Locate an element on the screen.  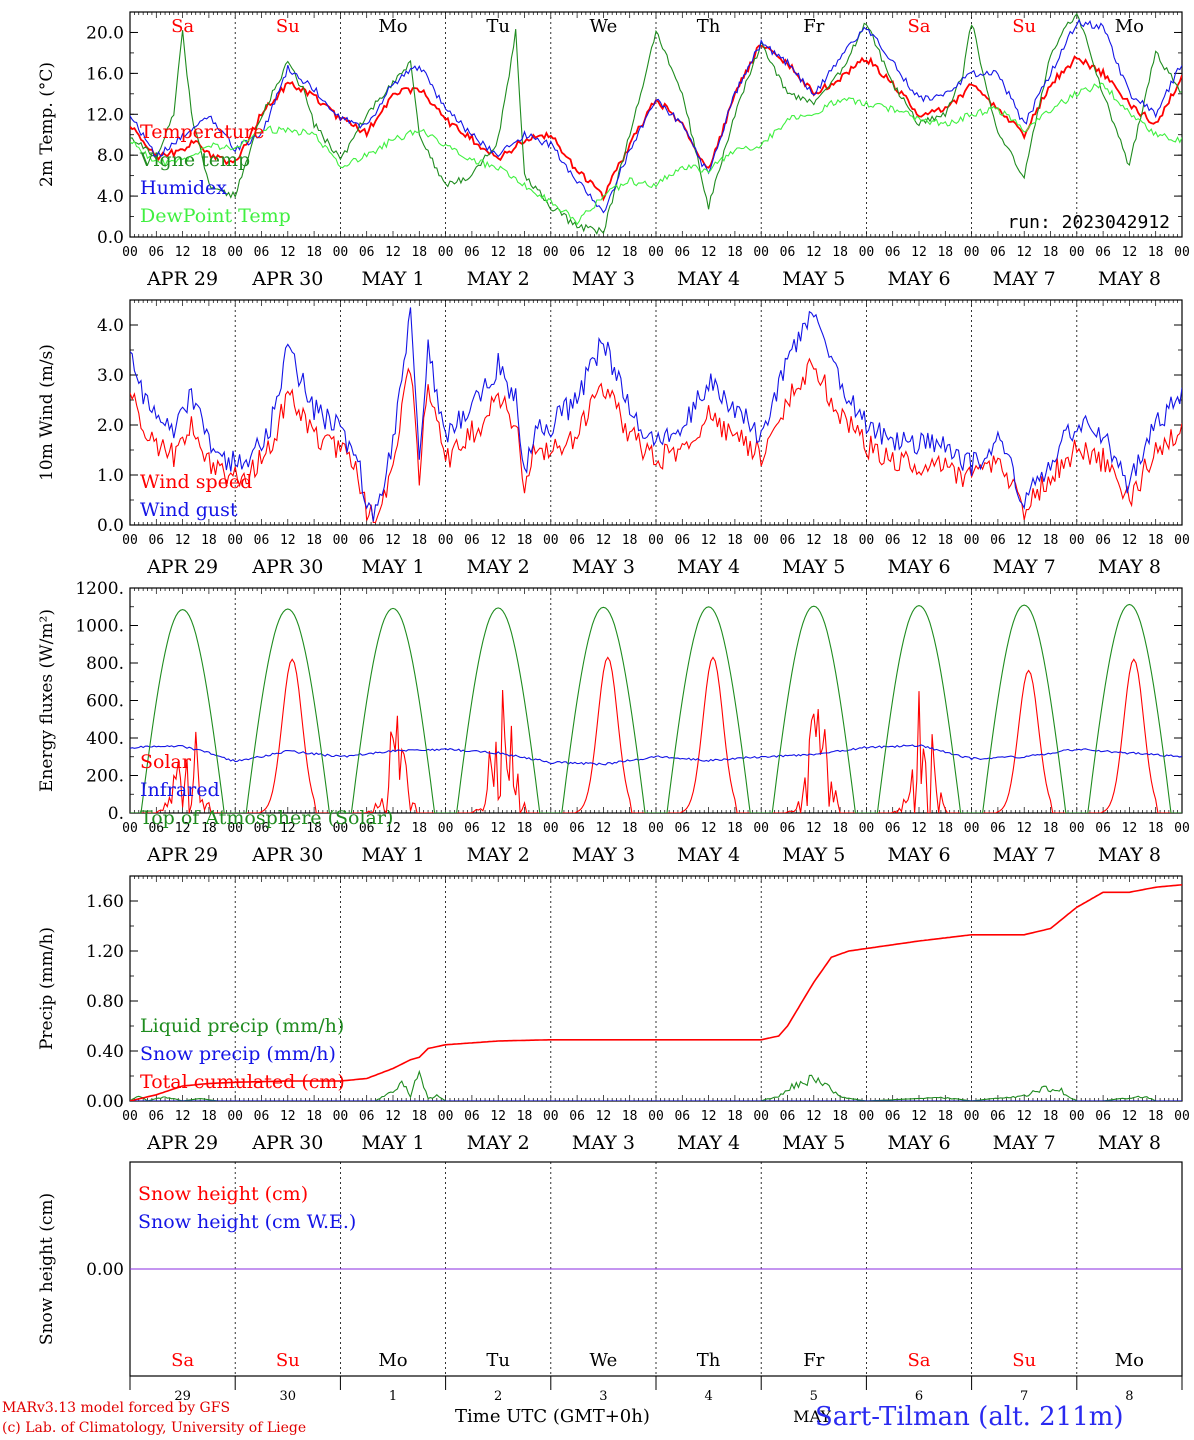
date-label: MAY 1 is located at coordinates (392, 855).